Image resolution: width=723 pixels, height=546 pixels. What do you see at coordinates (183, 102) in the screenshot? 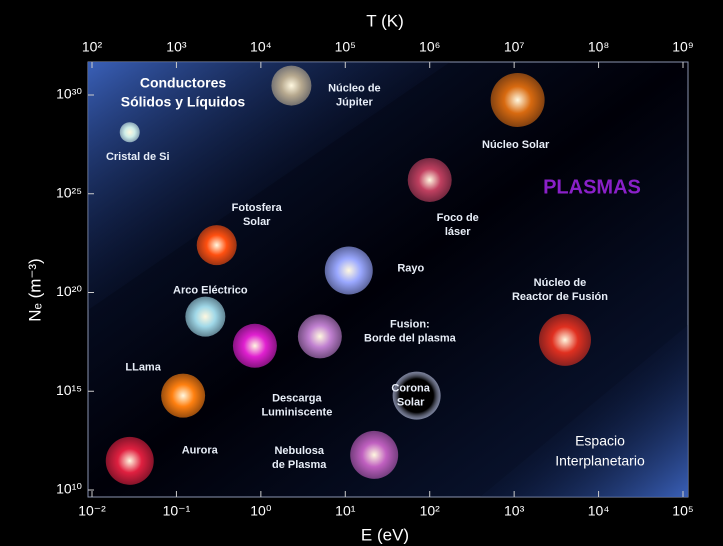
I see `region-label: Sólidos y Líquidos` at bounding box center [183, 102].